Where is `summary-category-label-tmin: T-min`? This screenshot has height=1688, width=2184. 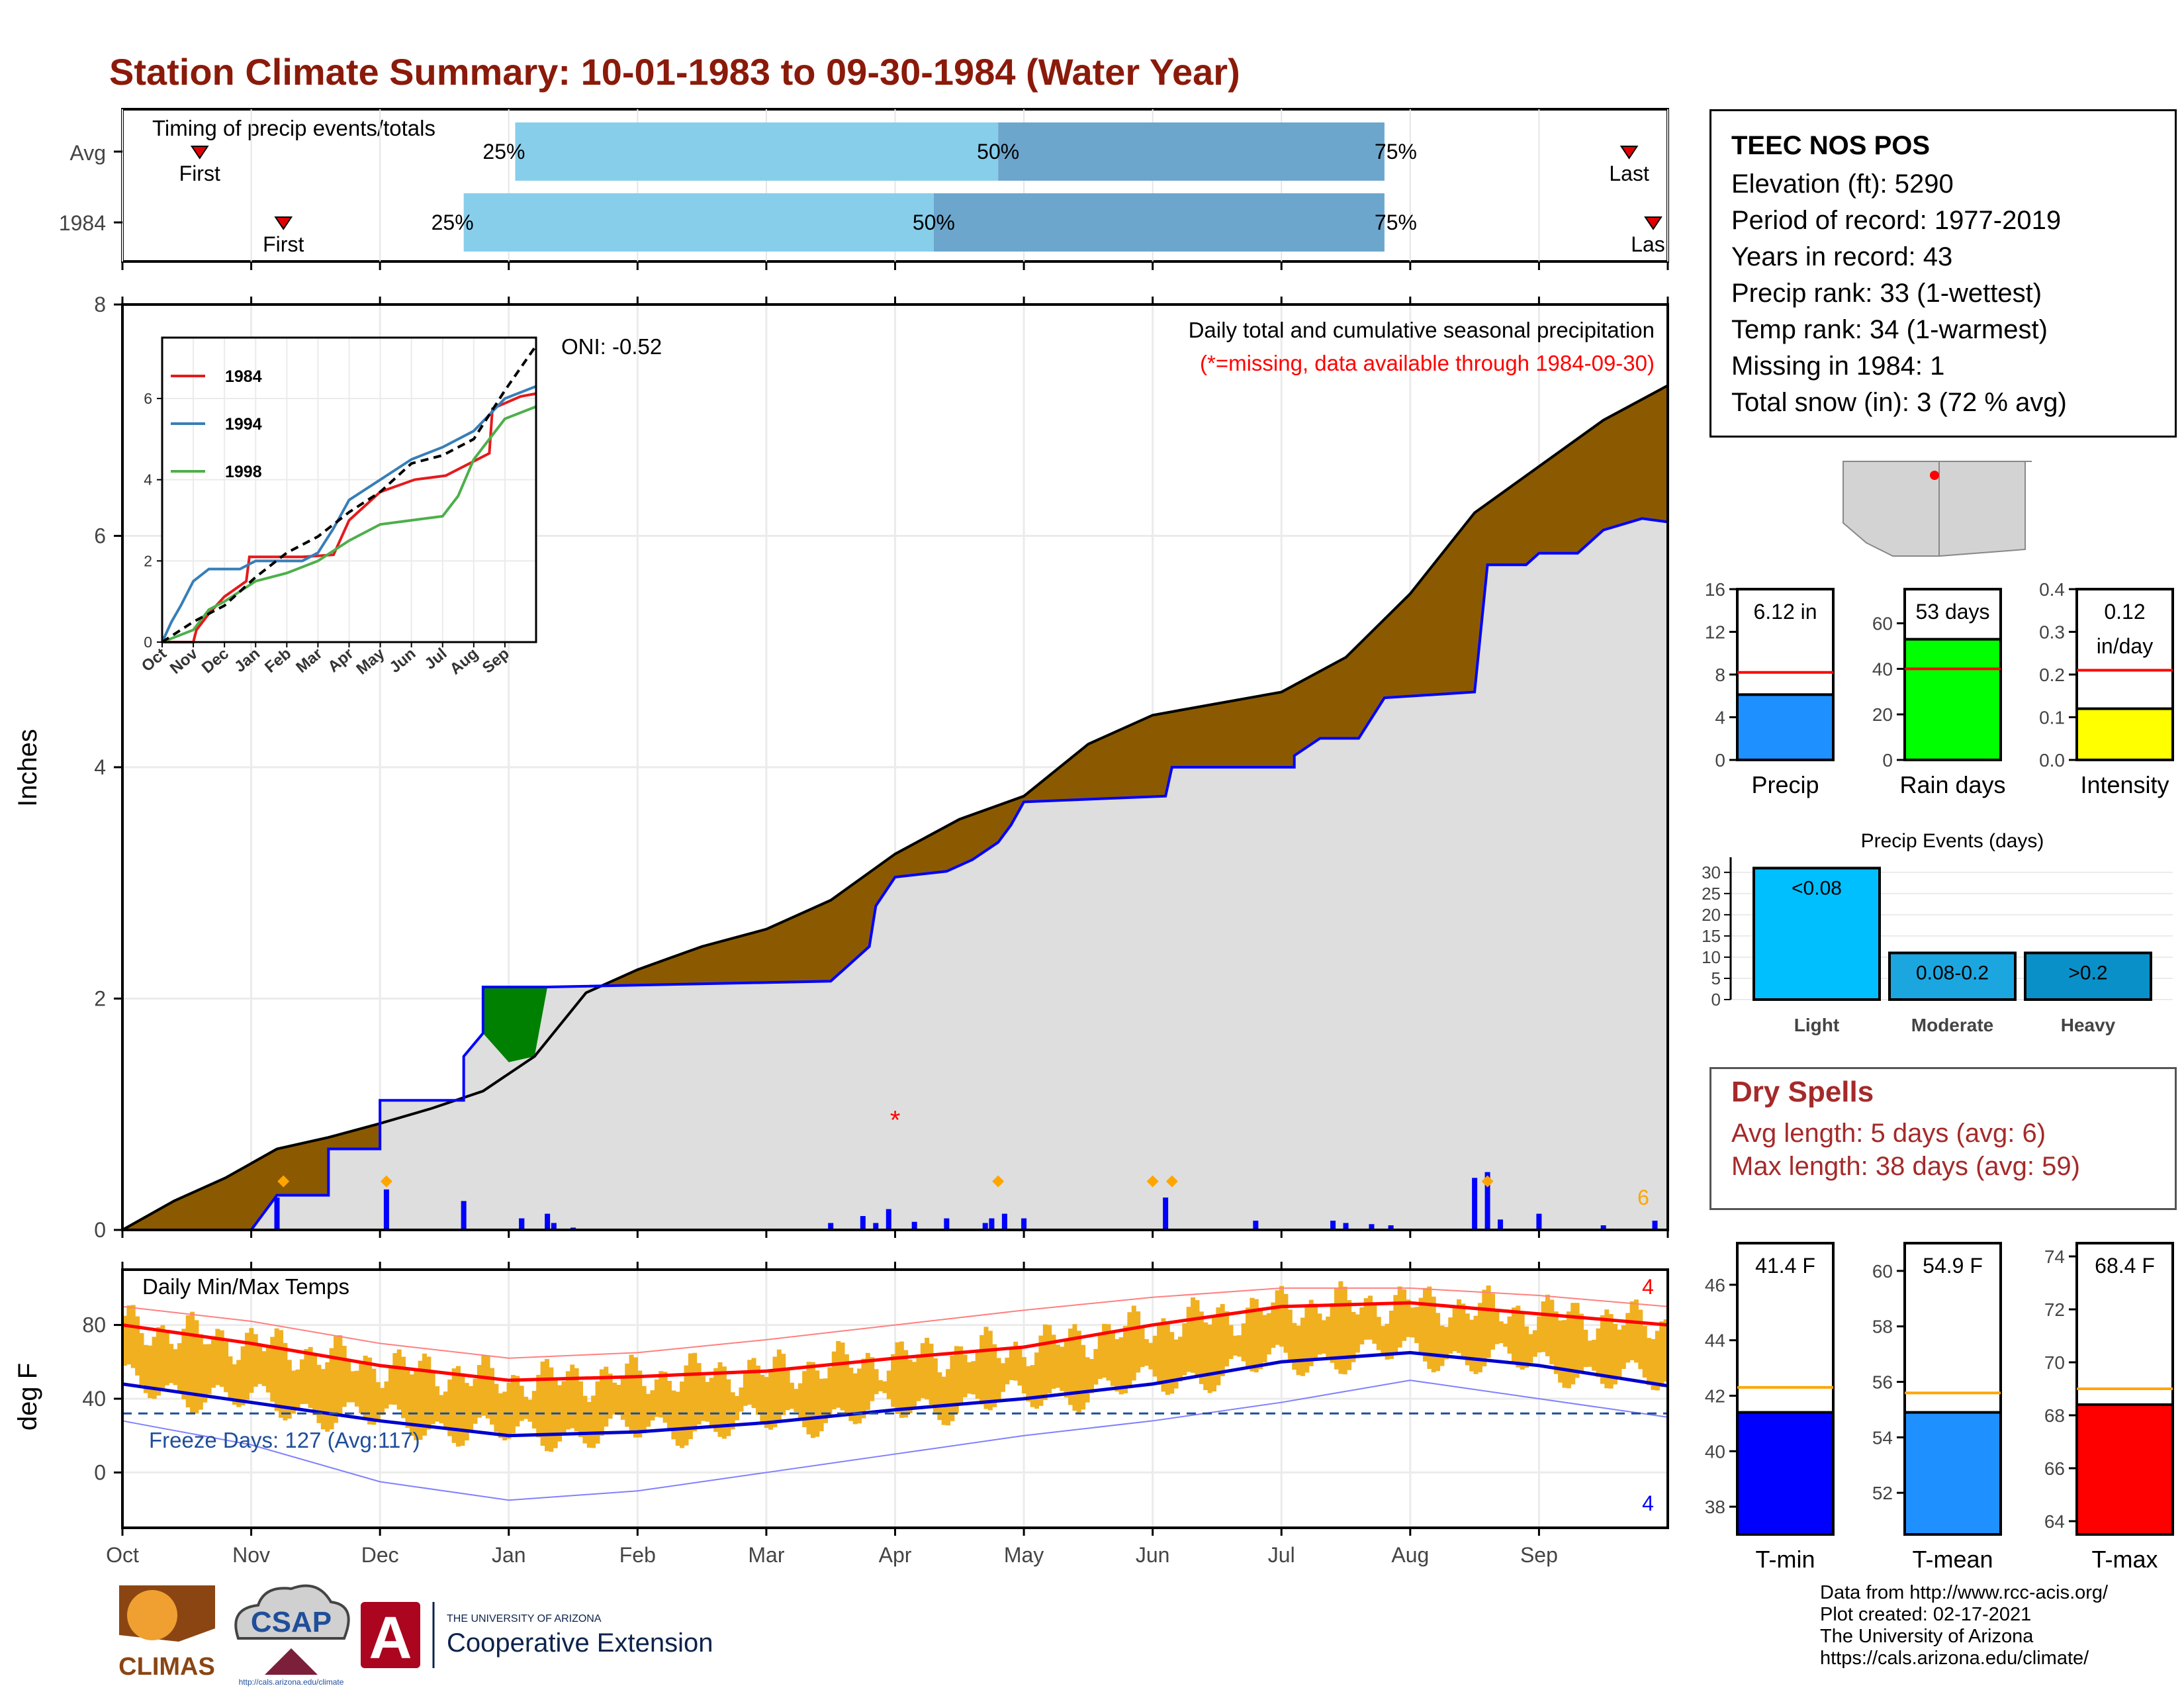 summary-category-label-tmin: T-min is located at coordinates (1786, 1559).